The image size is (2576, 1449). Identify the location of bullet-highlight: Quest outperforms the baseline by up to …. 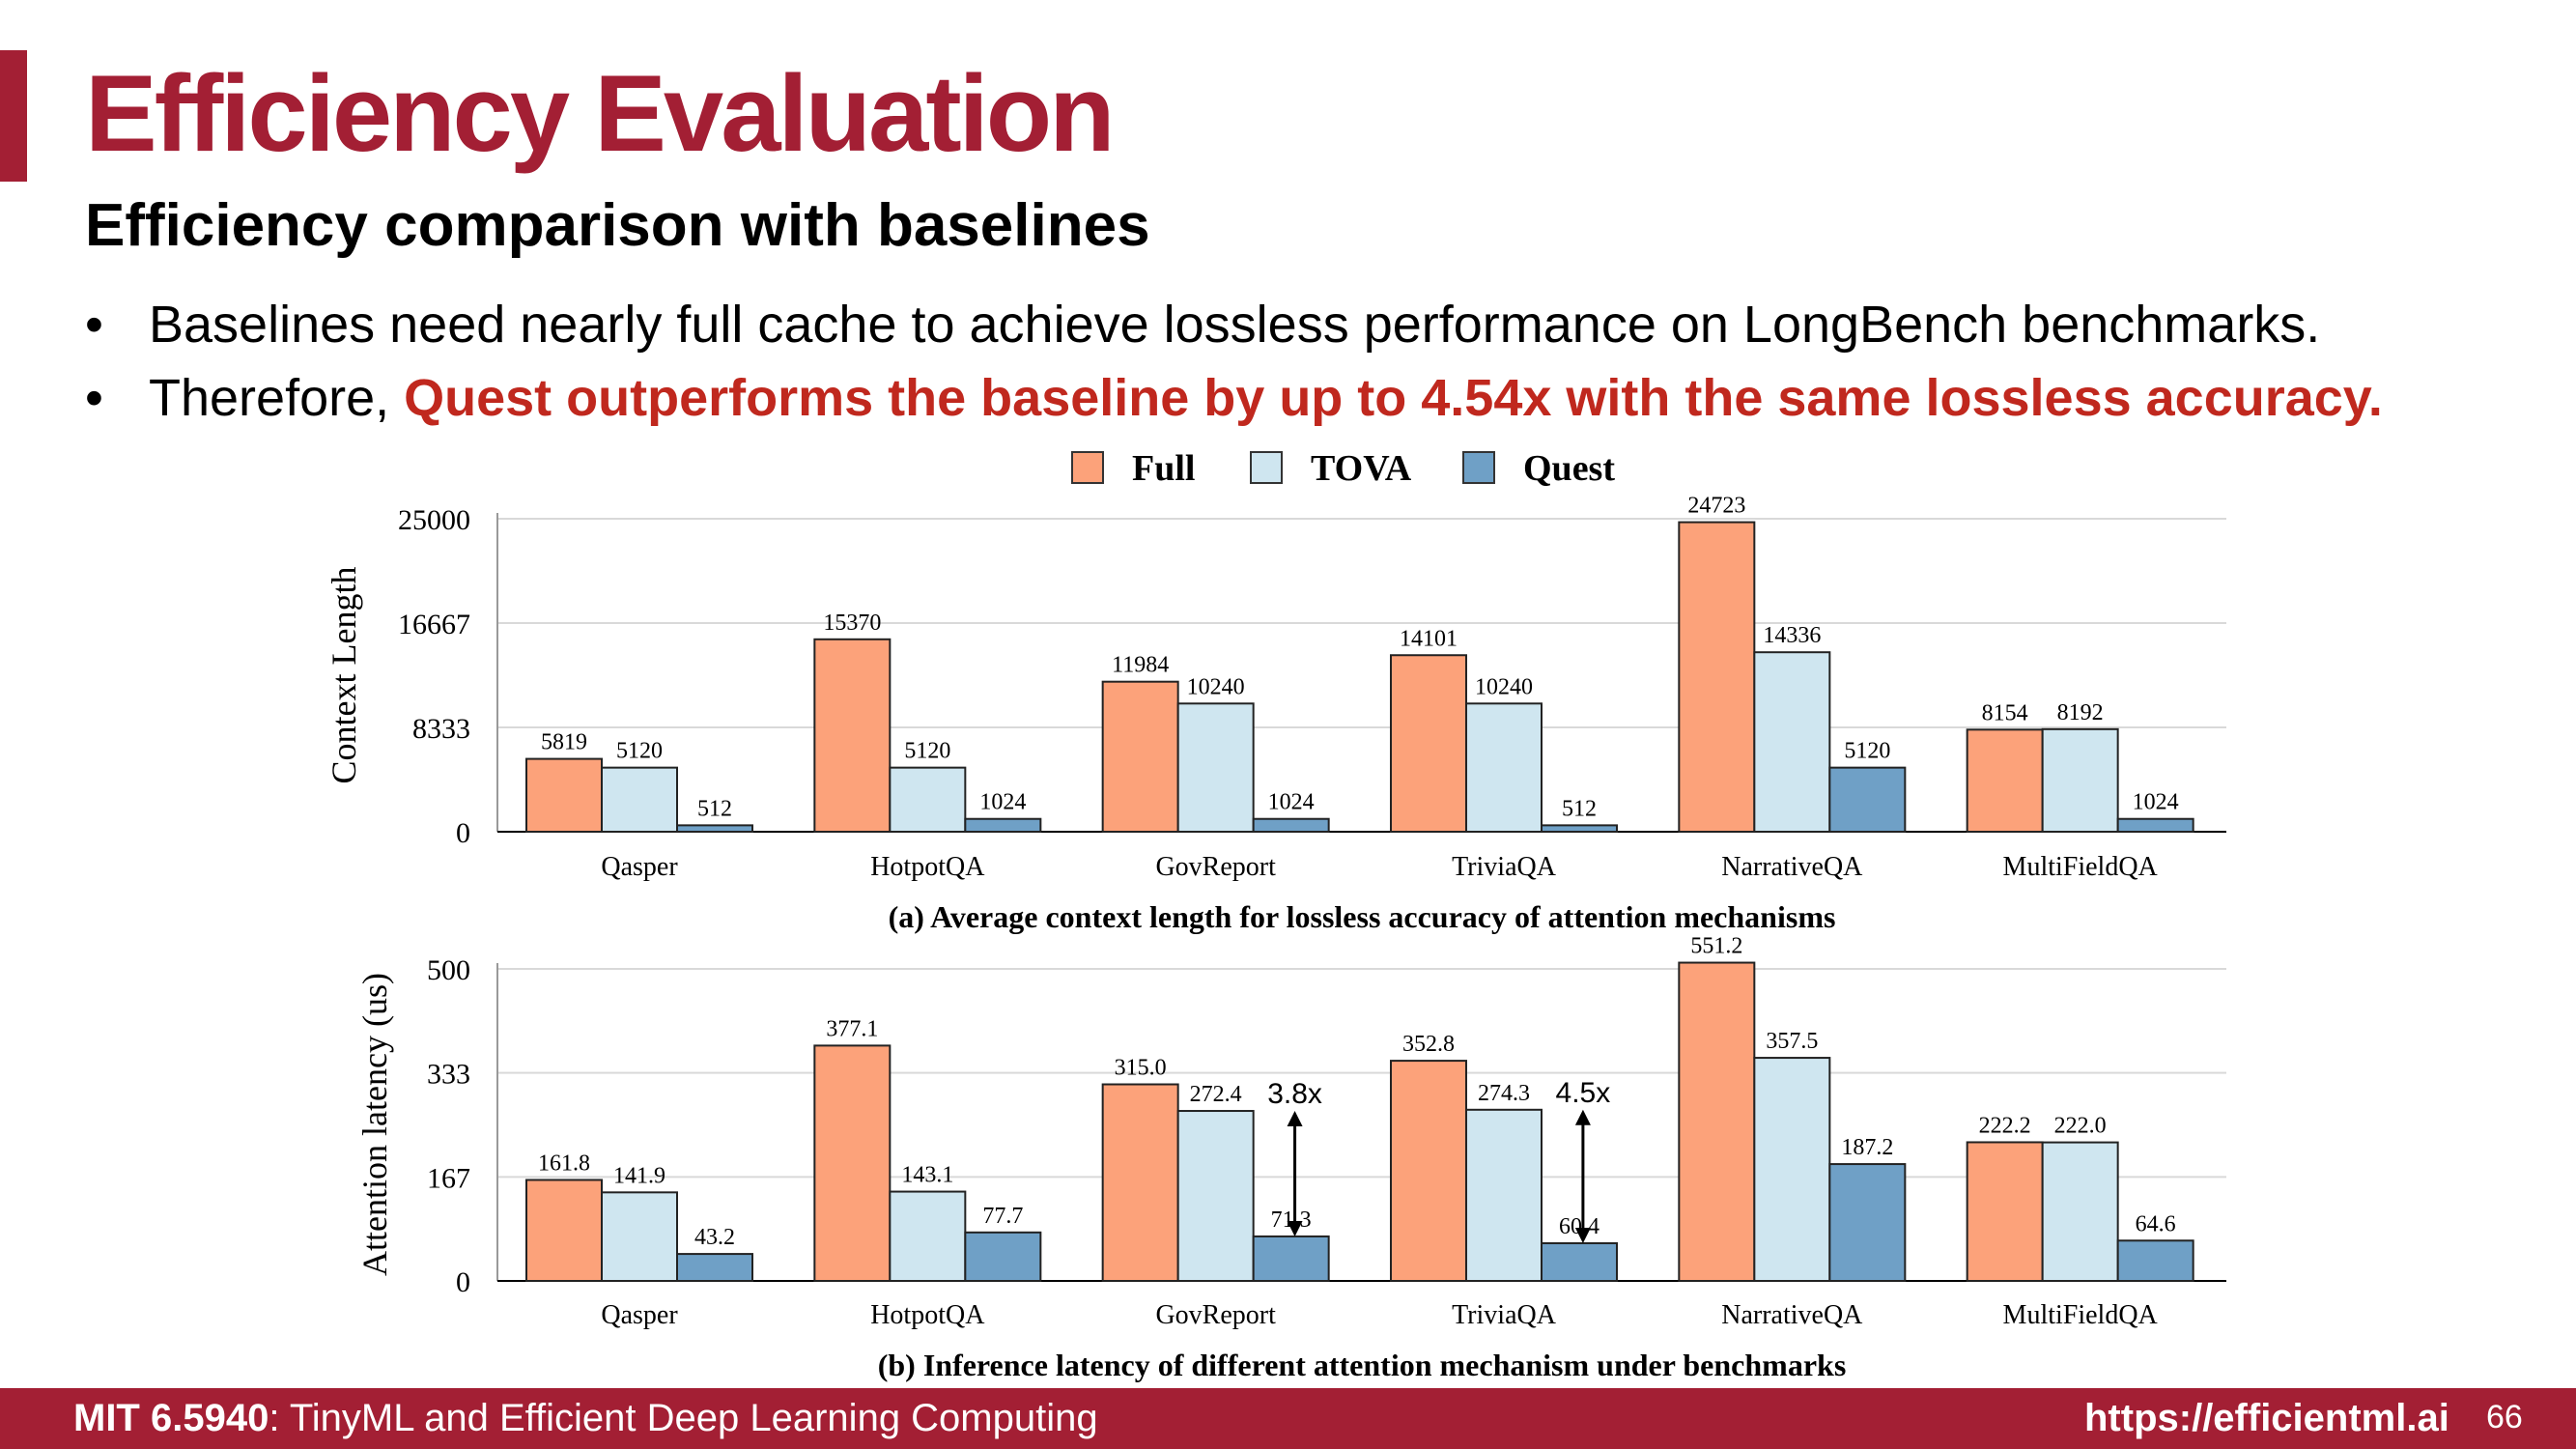
(1386, 398).